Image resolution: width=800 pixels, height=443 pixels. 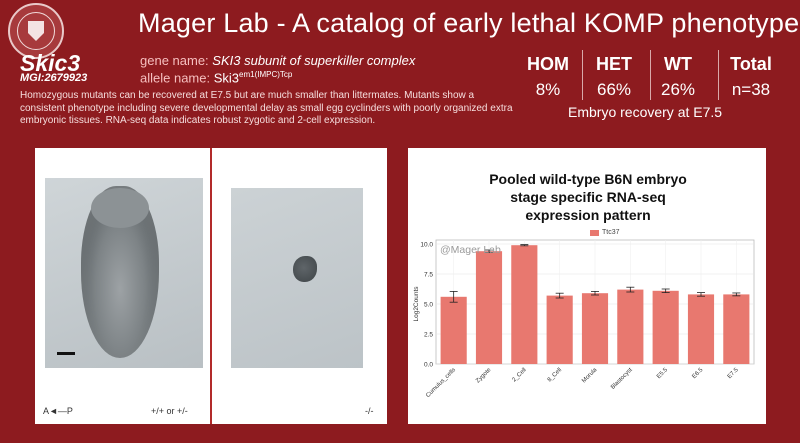 What do you see at coordinates (266, 74) in the screenshot?
I see `allele-superscript: em1(IMPC)Tcp` at bounding box center [266, 74].